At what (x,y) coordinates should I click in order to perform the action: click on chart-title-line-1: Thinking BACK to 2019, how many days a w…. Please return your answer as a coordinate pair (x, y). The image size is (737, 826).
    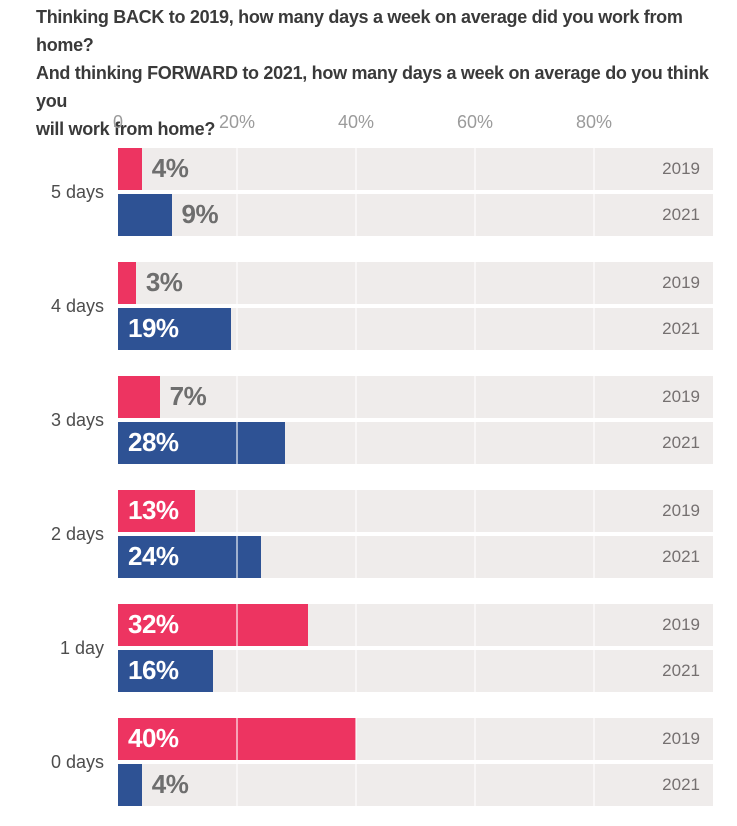
    Looking at the image, I should click on (359, 31).